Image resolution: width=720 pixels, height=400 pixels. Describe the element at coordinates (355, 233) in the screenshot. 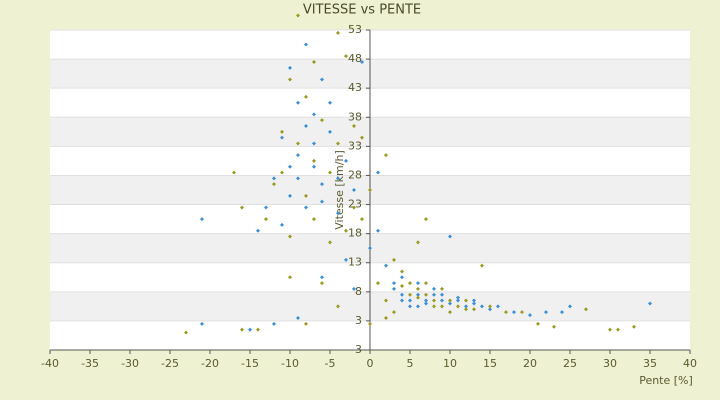

I see `y-tick-label: 18` at that location.